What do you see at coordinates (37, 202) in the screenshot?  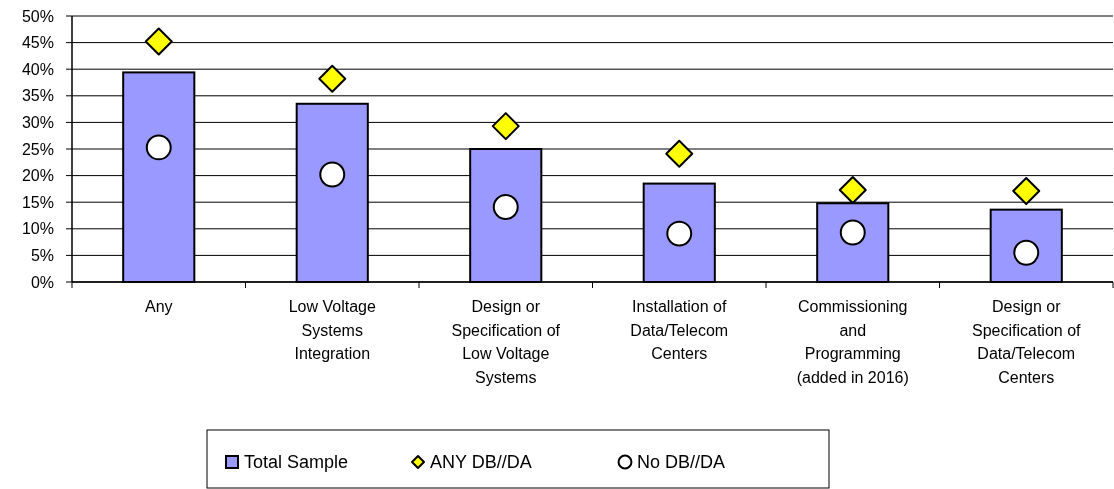 I see `y-tick-label: 15%` at bounding box center [37, 202].